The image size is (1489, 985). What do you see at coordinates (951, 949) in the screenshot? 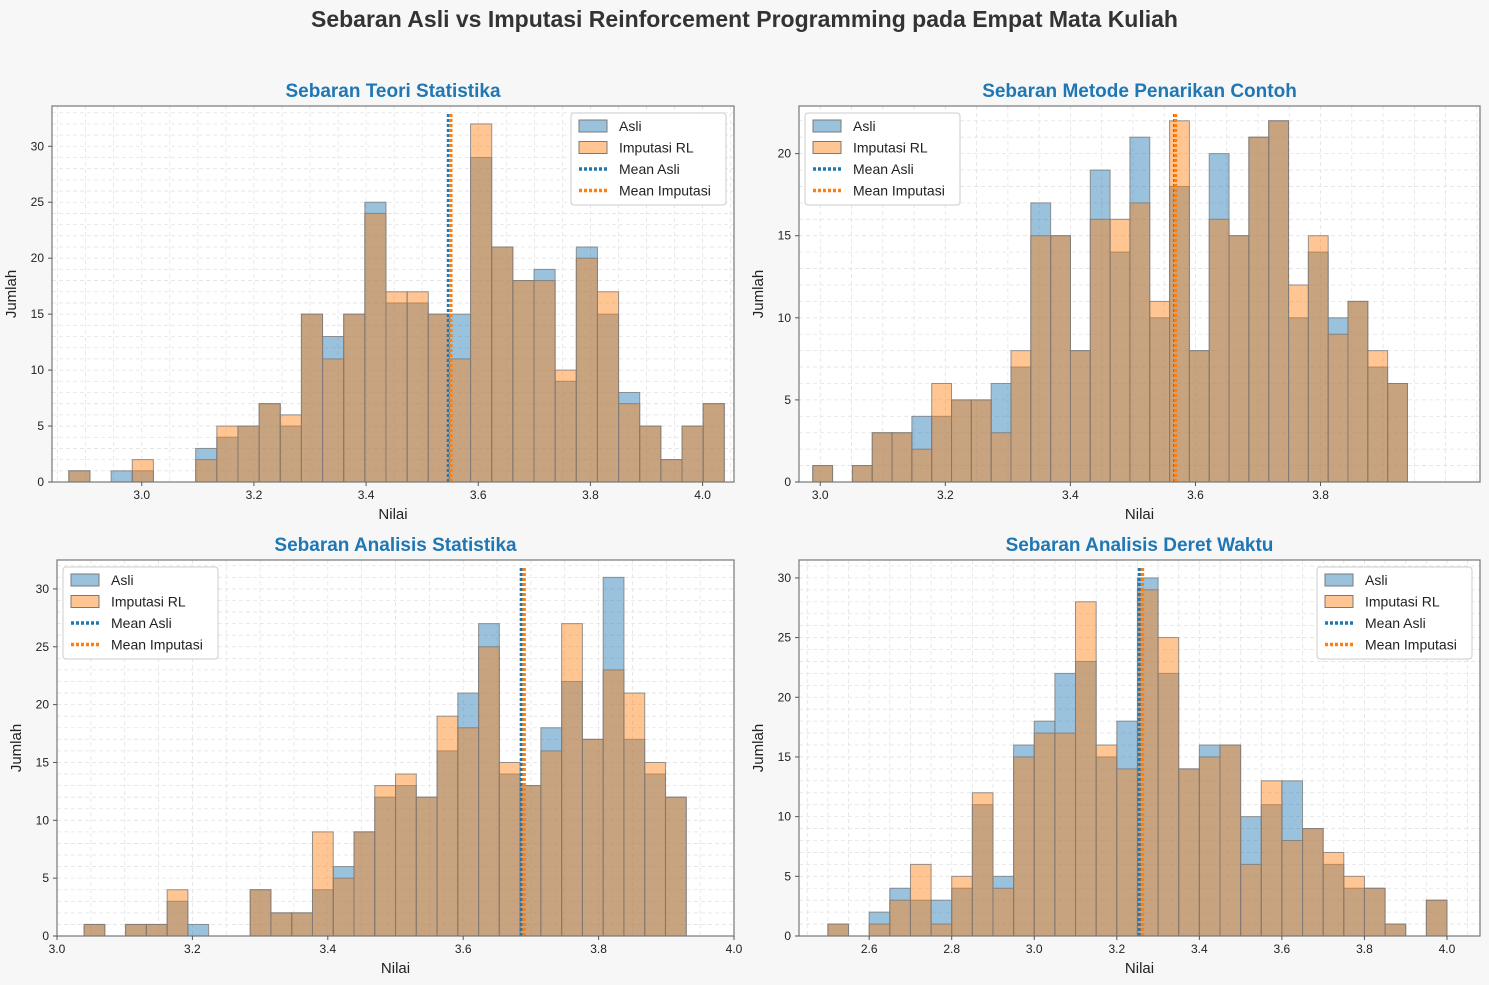
I see `x-tick-label: 2.8` at bounding box center [951, 949].